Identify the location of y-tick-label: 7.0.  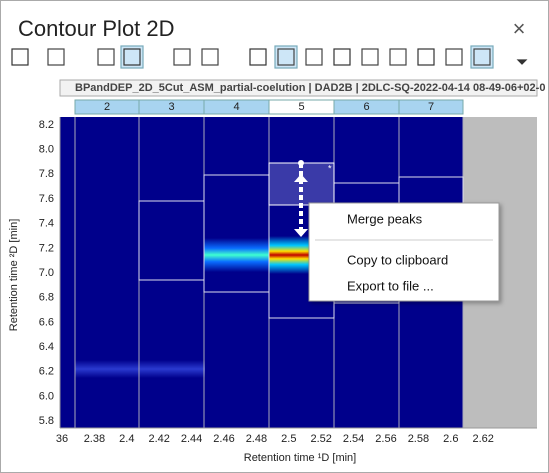
(46, 273).